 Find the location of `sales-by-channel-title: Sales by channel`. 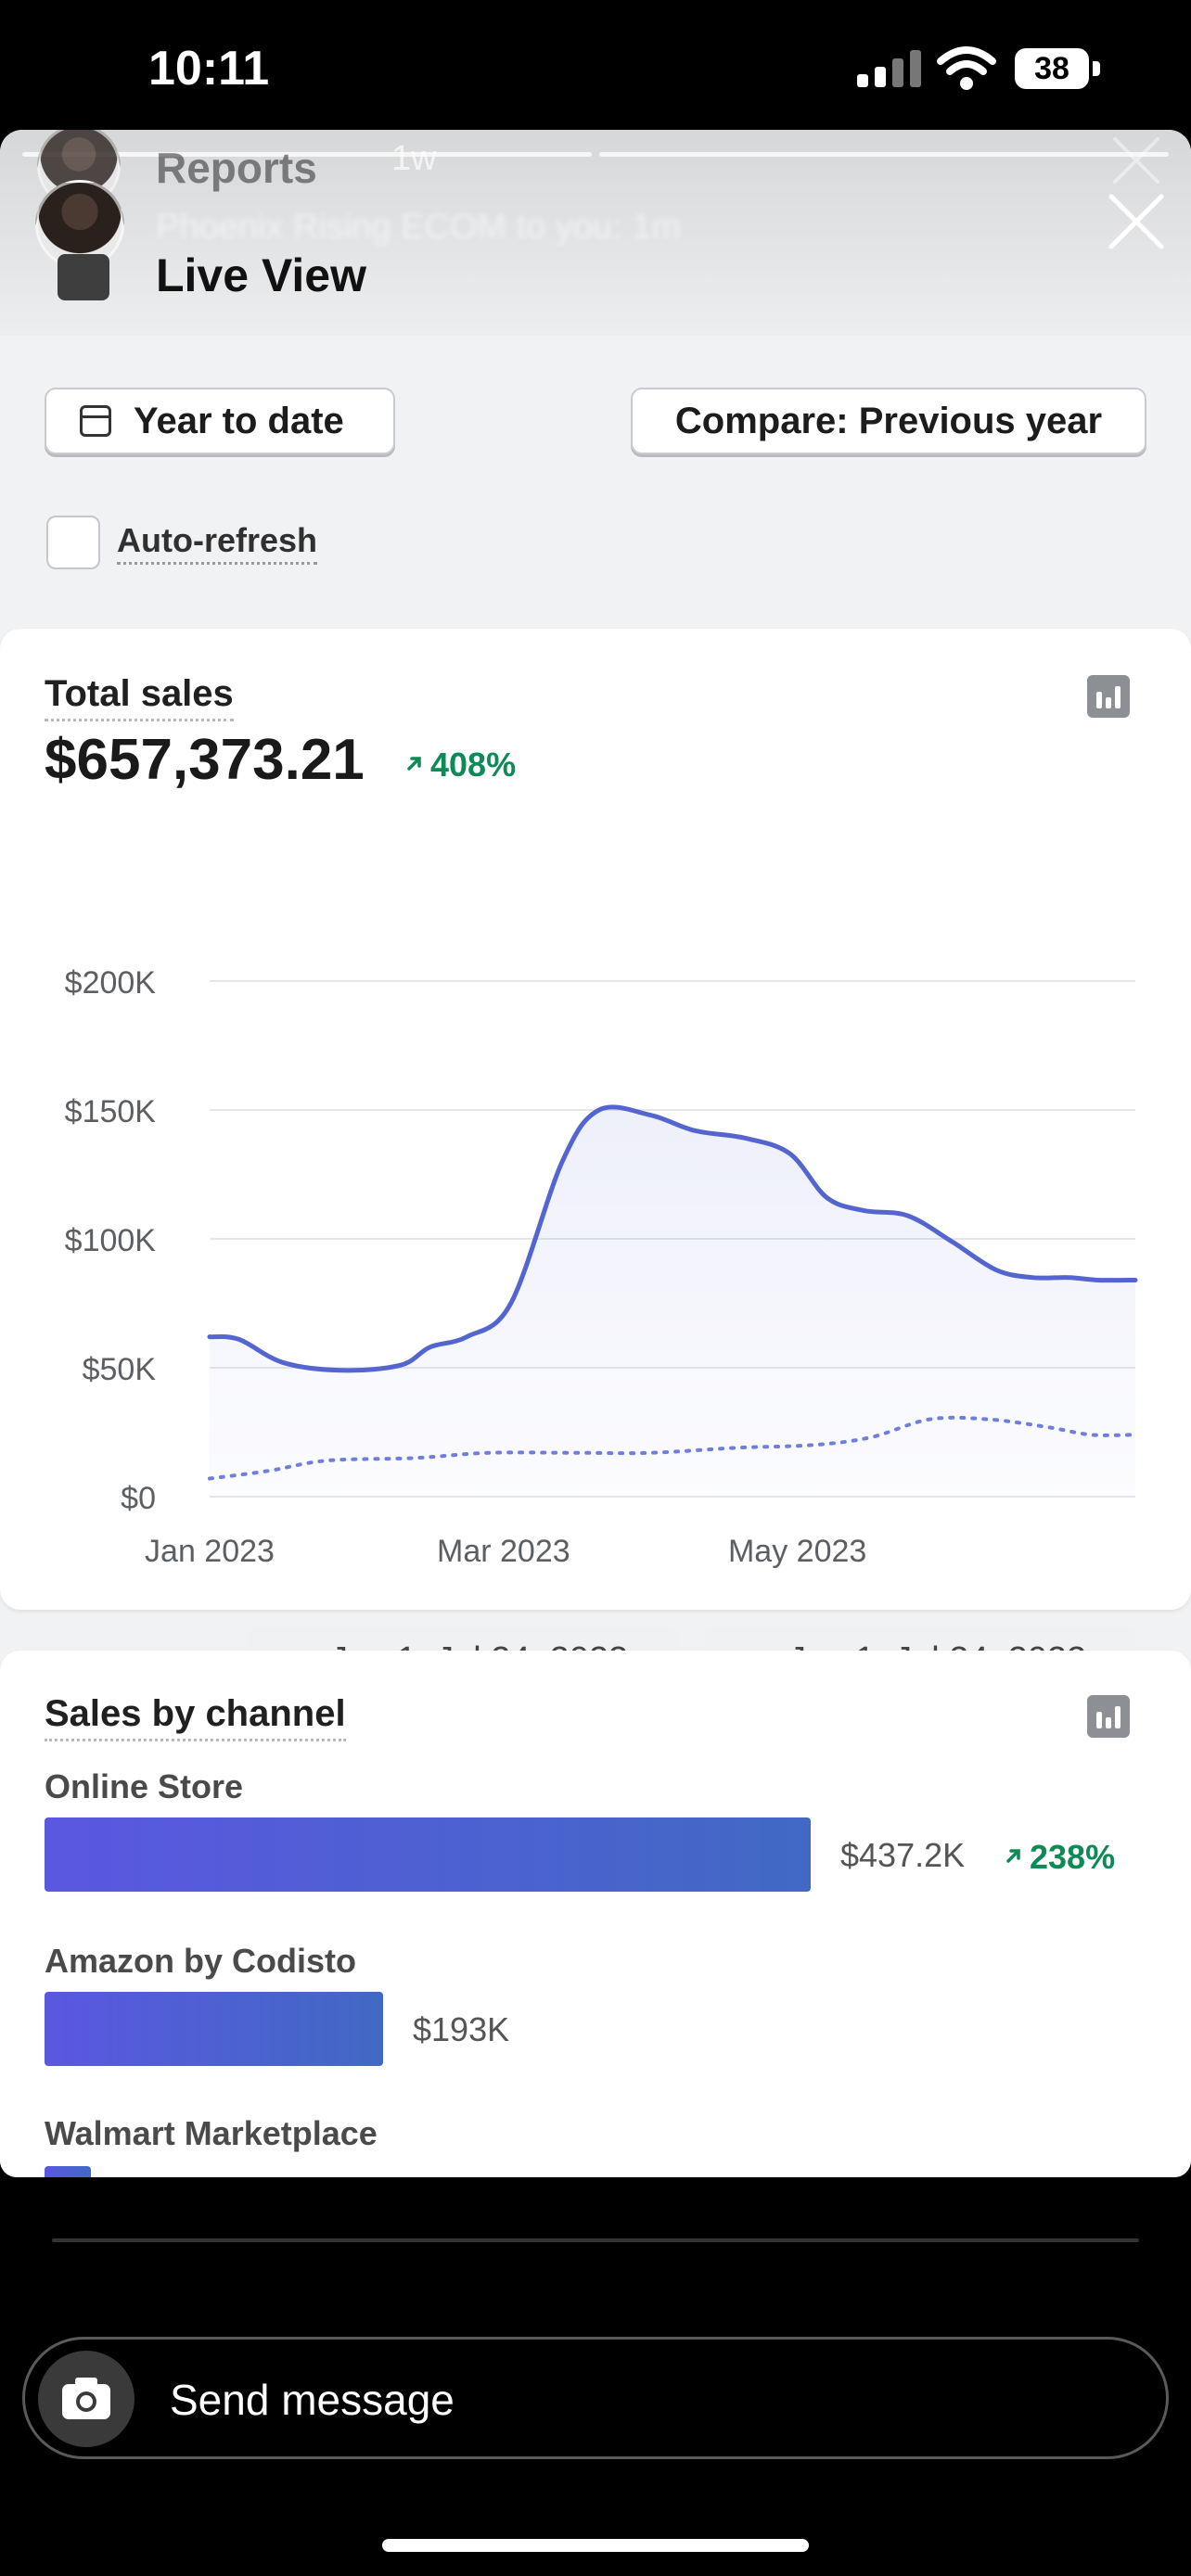

sales-by-channel-title: Sales by channel is located at coordinates (196, 1717).